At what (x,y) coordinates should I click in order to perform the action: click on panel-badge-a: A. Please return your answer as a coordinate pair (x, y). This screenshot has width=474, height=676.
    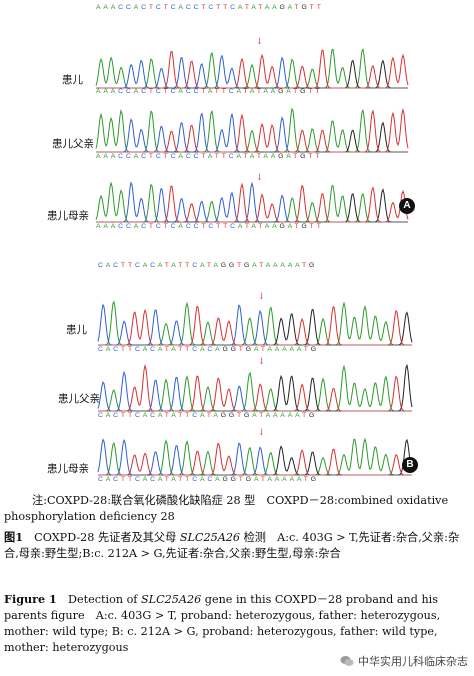
    Looking at the image, I should click on (407, 206).